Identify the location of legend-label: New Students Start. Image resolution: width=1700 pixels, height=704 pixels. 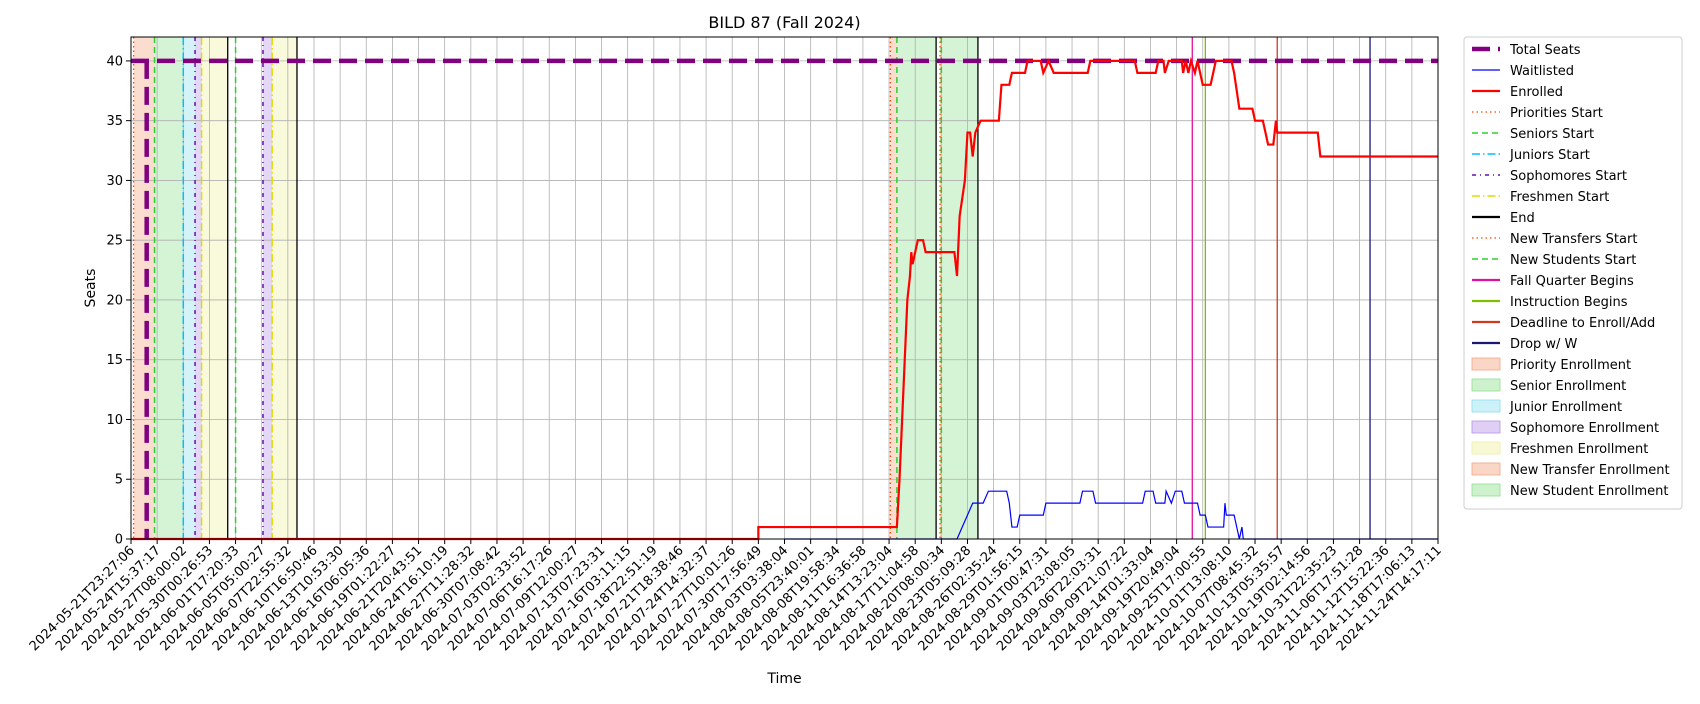
(1573, 260).